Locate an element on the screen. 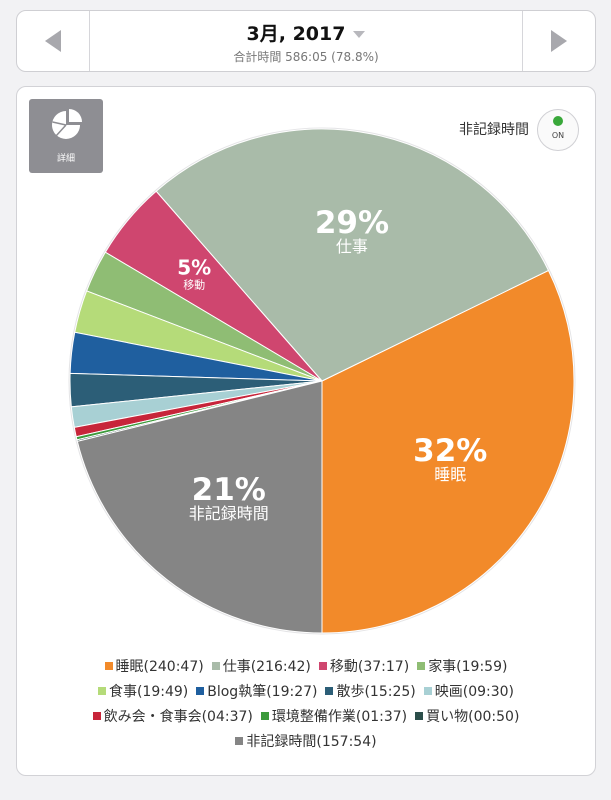 The image size is (611, 800). legend-item: 飲み会・食事会(04:37) is located at coordinates (172, 717).